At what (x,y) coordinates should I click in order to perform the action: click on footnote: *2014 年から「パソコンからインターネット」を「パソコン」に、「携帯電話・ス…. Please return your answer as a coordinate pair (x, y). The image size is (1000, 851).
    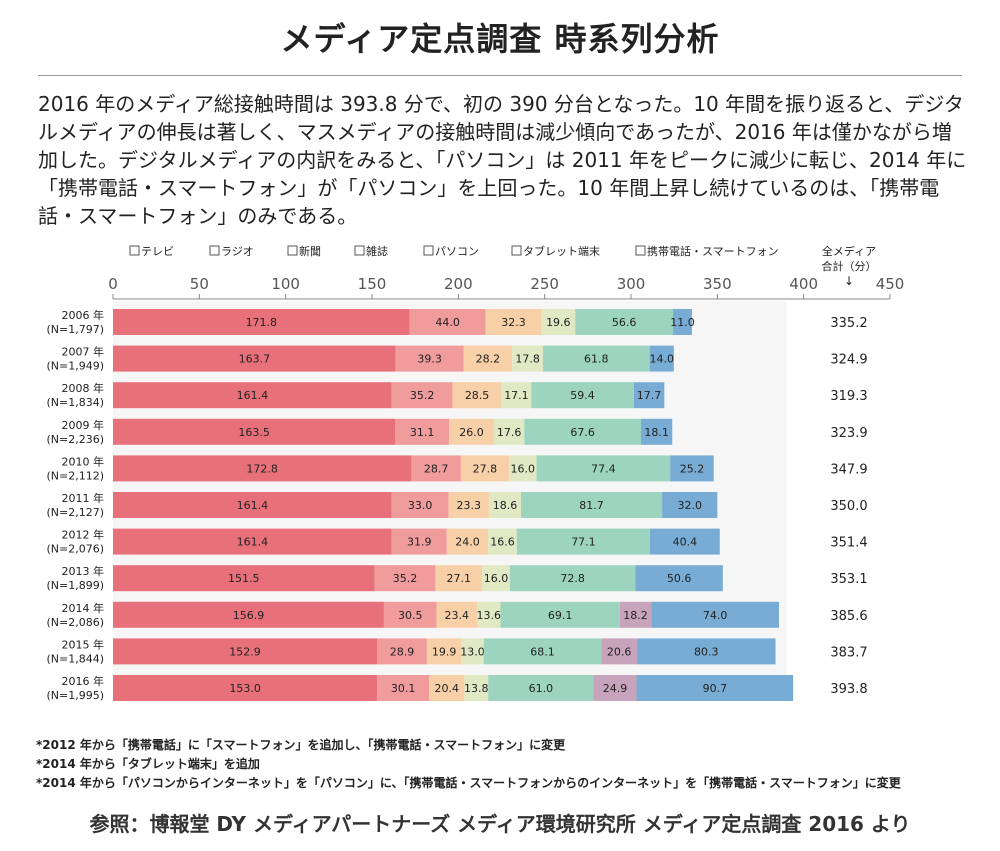
    Looking at the image, I should click on (468, 783).